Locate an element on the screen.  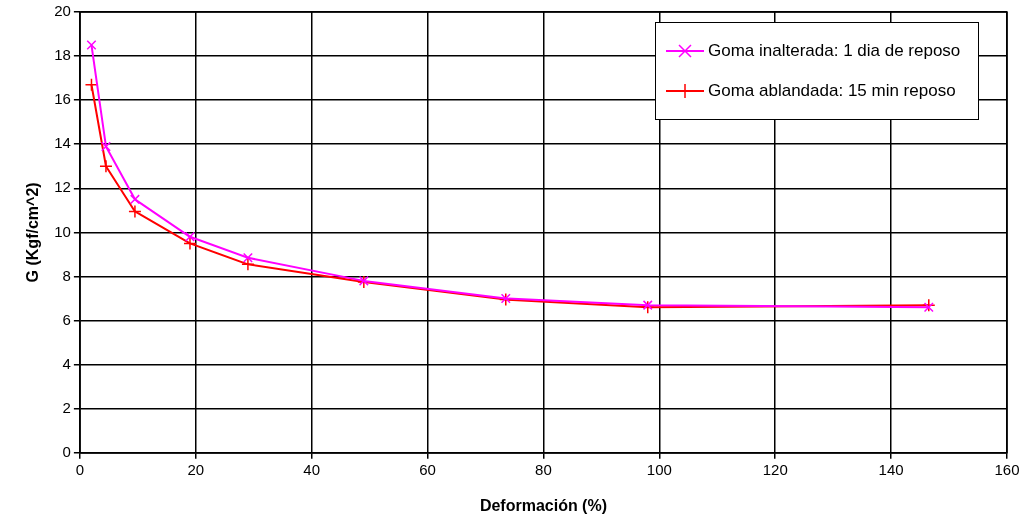
x-tick-label: 100 is located at coordinates (659, 469).